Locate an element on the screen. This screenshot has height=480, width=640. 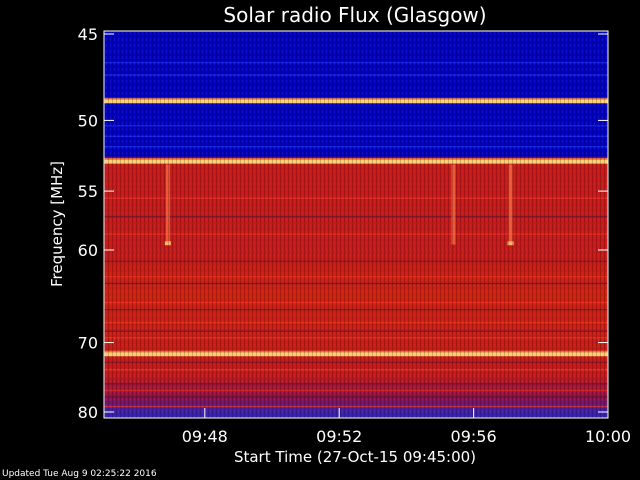
updated-timestamp: Updated Tue Aug 9 02:25:22 2016 is located at coordinates (79, 474).